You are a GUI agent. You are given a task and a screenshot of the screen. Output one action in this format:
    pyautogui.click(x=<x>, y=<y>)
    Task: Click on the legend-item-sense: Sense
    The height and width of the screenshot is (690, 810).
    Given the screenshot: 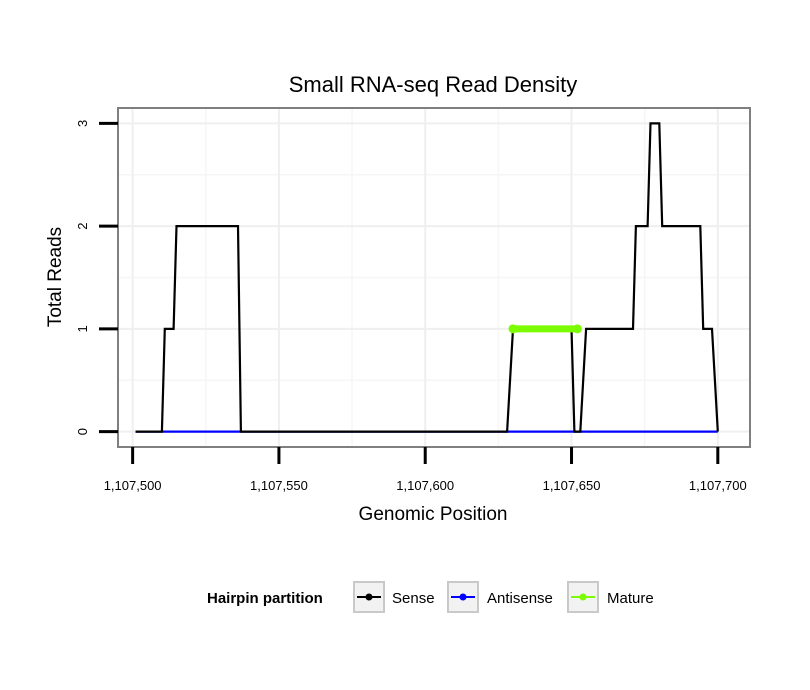 What is the action you would take?
    pyautogui.click(x=394, y=597)
    